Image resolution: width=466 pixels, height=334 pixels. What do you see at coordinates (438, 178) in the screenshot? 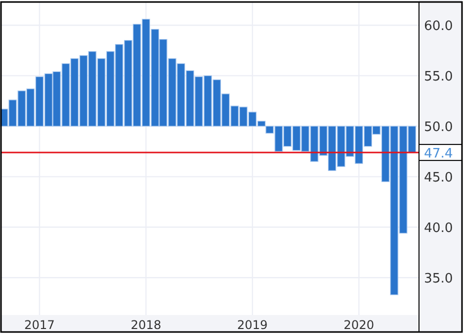
I see `y-tick-label: 45.0` at bounding box center [438, 178].